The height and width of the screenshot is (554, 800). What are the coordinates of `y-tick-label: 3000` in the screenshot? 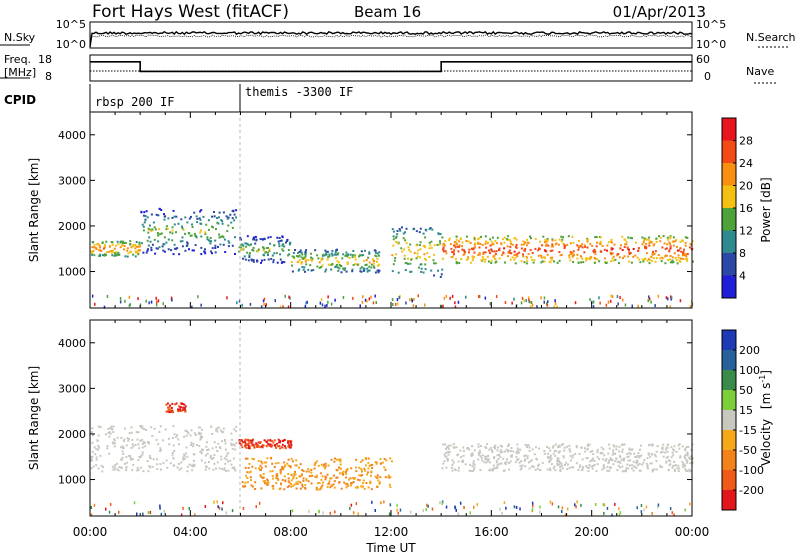 It's located at (72, 388).